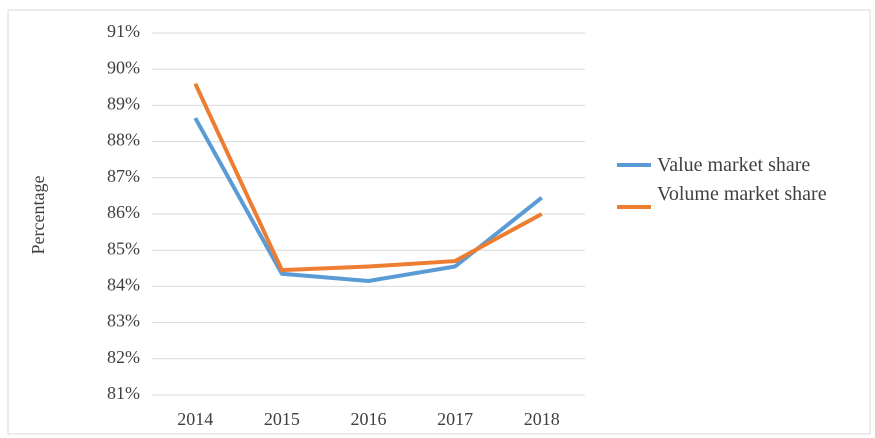 This screenshot has height=438, width=875. What do you see at coordinates (38, 215) in the screenshot?
I see `y-axis-label: Percentage` at bounding box center [38, 215].